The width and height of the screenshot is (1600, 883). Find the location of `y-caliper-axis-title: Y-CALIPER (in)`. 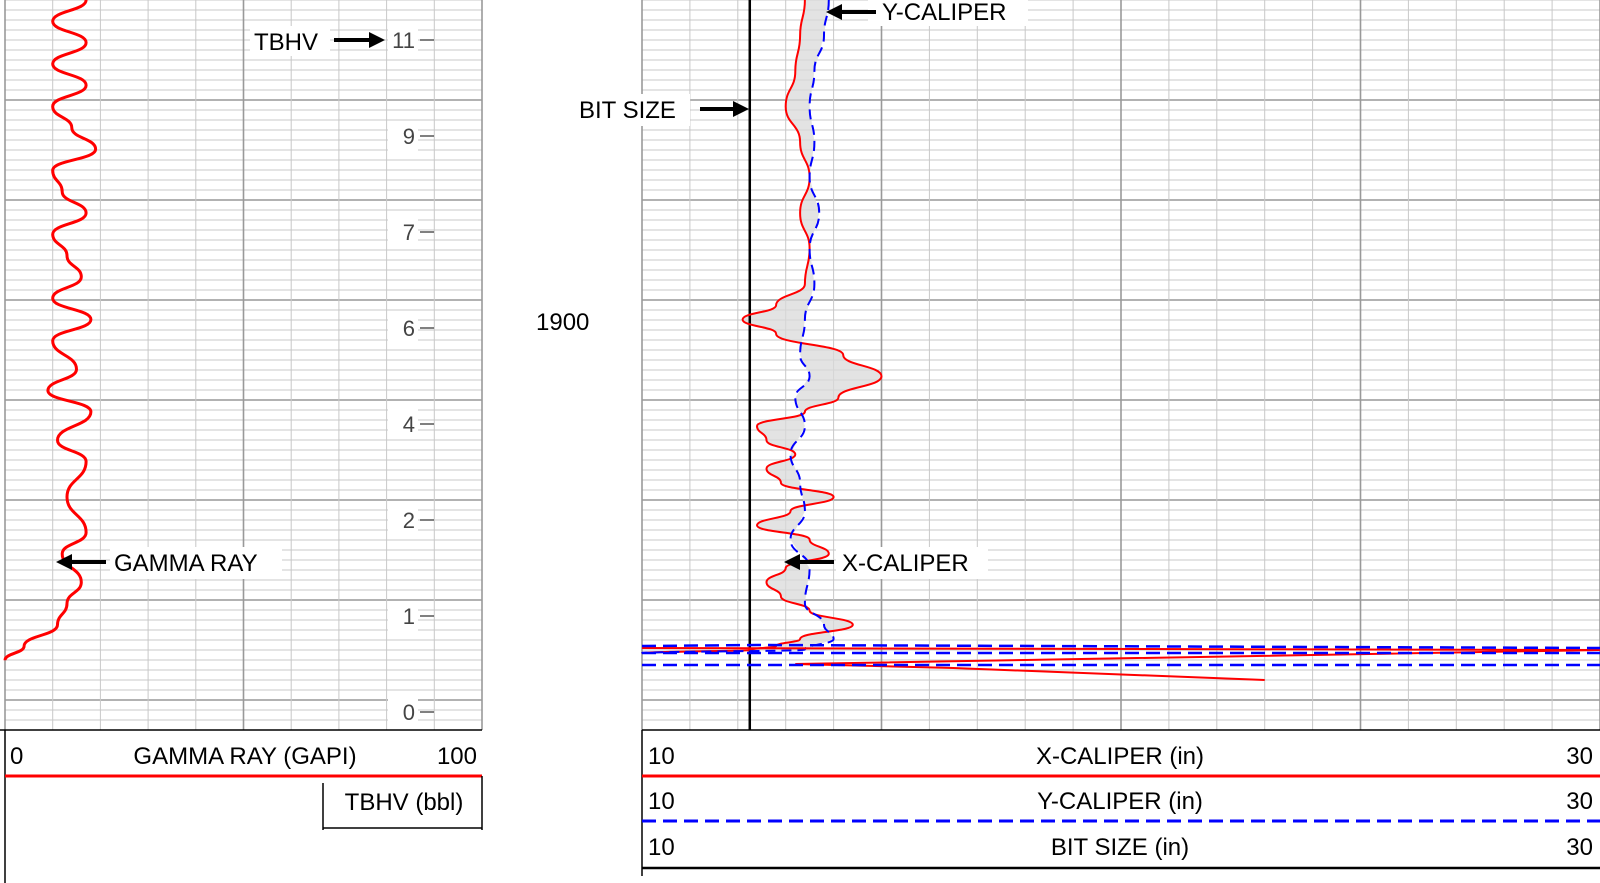

y-caliper-axis-title: Y-CALIPER (in) is located at coordinates (1120, 801).